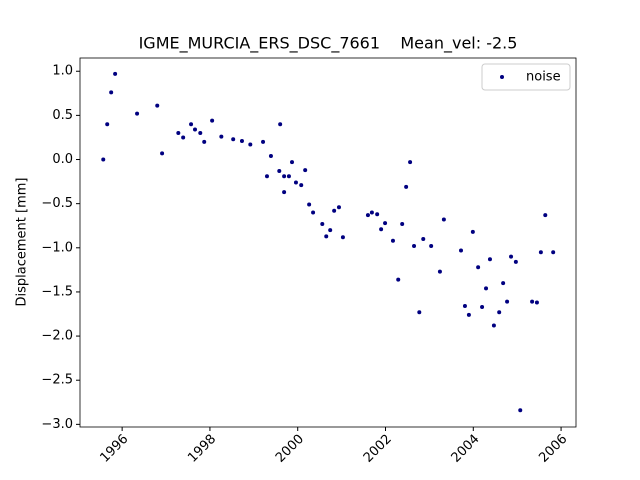  Describe the element at coordinates (114, 449) in the screenshot. I see `x-tick-label: 1996` at that location.